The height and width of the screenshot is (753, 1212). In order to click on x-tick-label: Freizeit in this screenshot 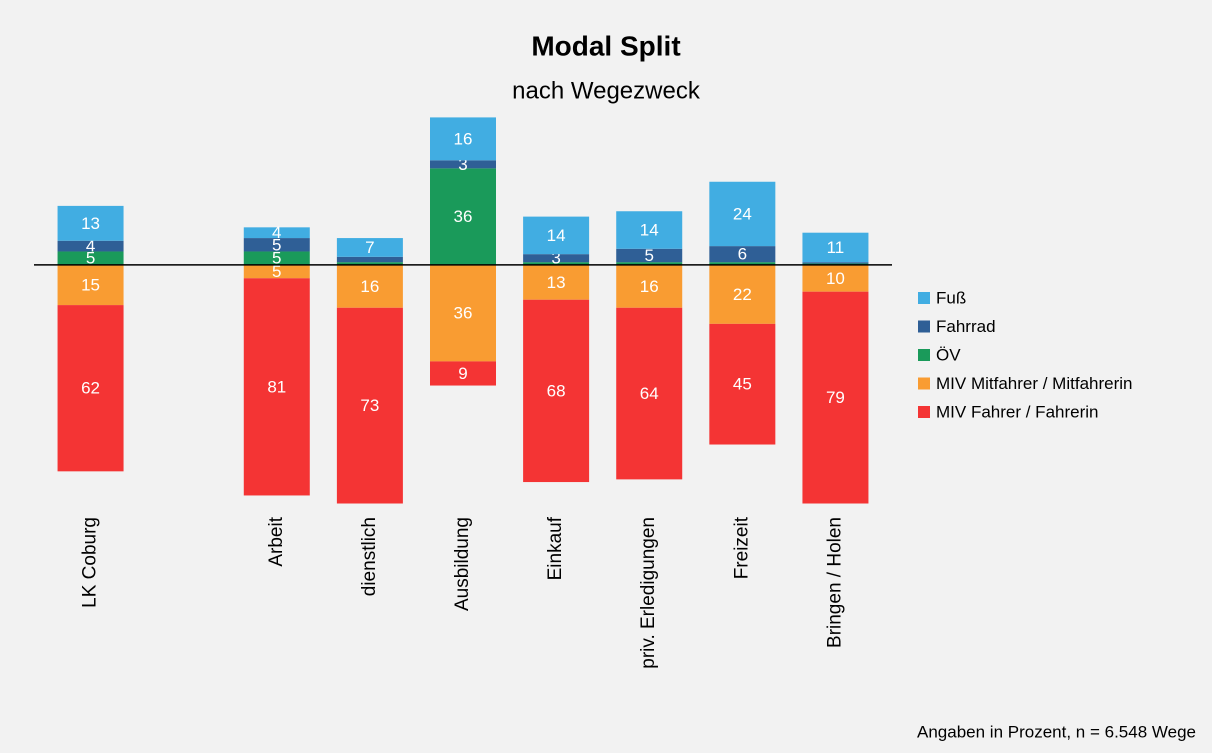, I will do `click(741, 547)`.